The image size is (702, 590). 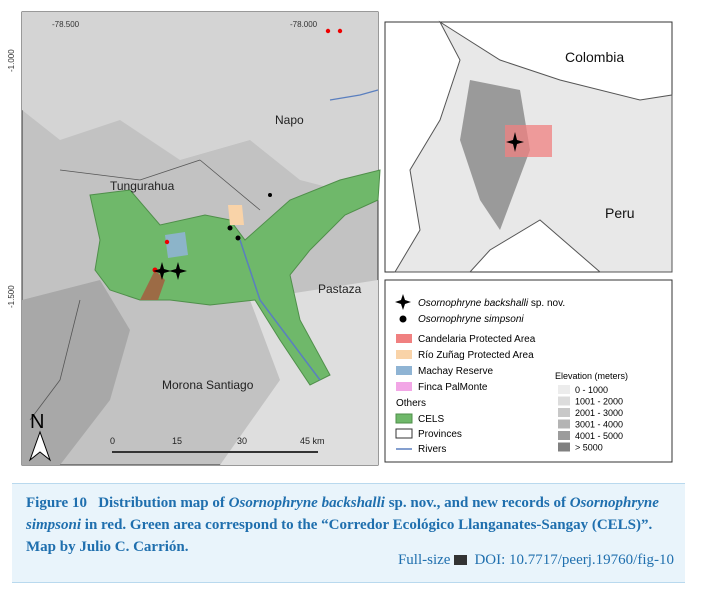 What do you see at coordinates (599, 436) in the screenshot?
I see `elevation-label: 4001 - 5000` at bounding box center [599, 436].